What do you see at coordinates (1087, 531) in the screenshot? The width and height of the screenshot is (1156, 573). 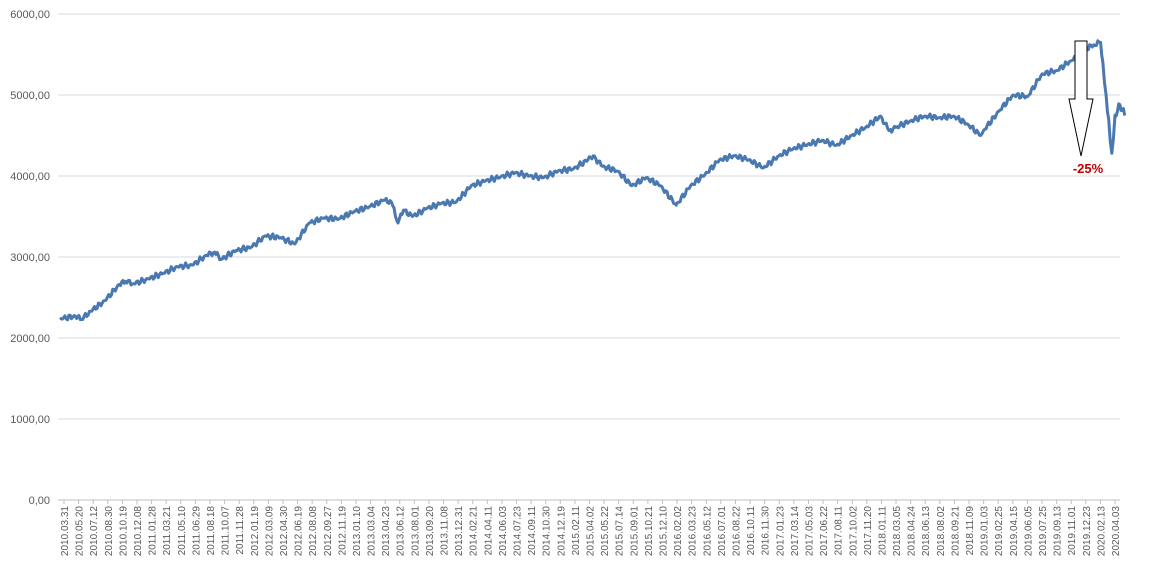 I see `x-tick-label: 2019.12.23` at bounding box center [1087, 531].